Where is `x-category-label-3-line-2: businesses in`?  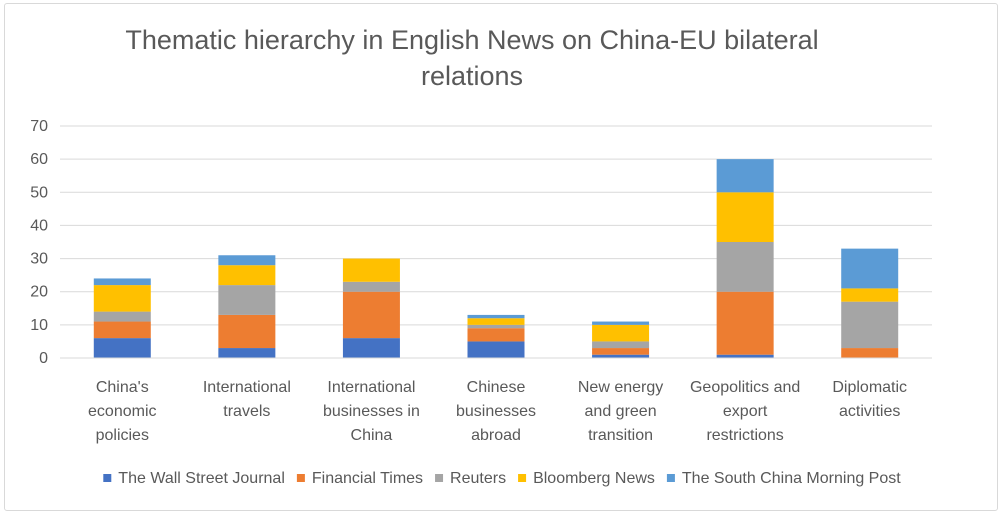
x-category-label-3-line-2: businesses in is located at coordinates (371, 411).